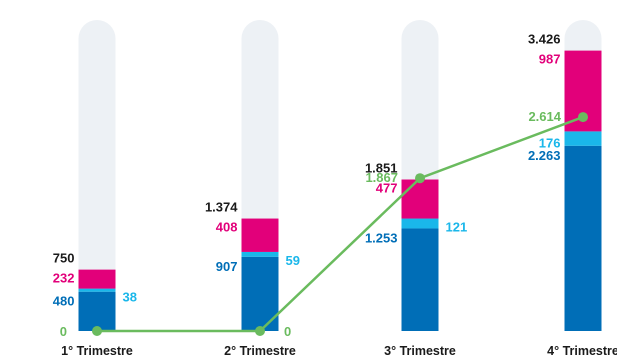  Describe the element at coordinates (550, 142) in the screenshot. I see `data-label-series-2: 176` at that location.